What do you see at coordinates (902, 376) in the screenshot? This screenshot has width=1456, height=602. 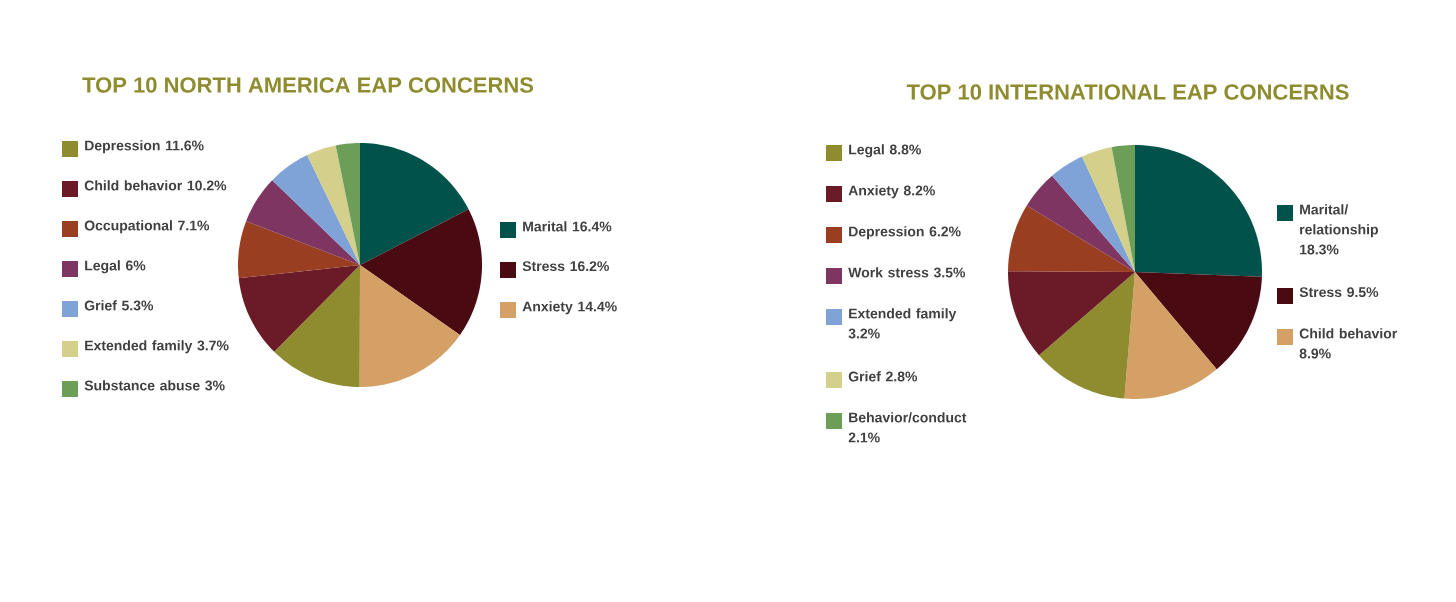 I see `data-label: 2.8%` at bounding box center [902, 376].